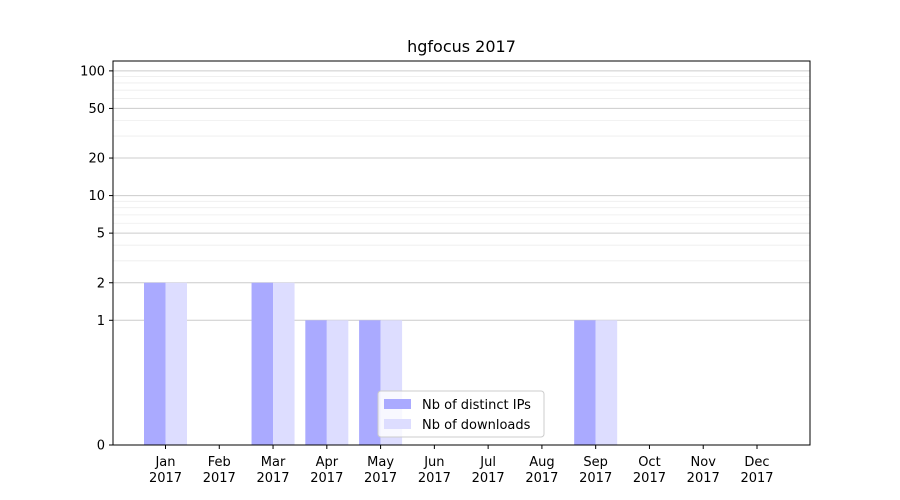 The image size is (900, 500). I want to click on y-tick-label: 10, so click(96, 196).